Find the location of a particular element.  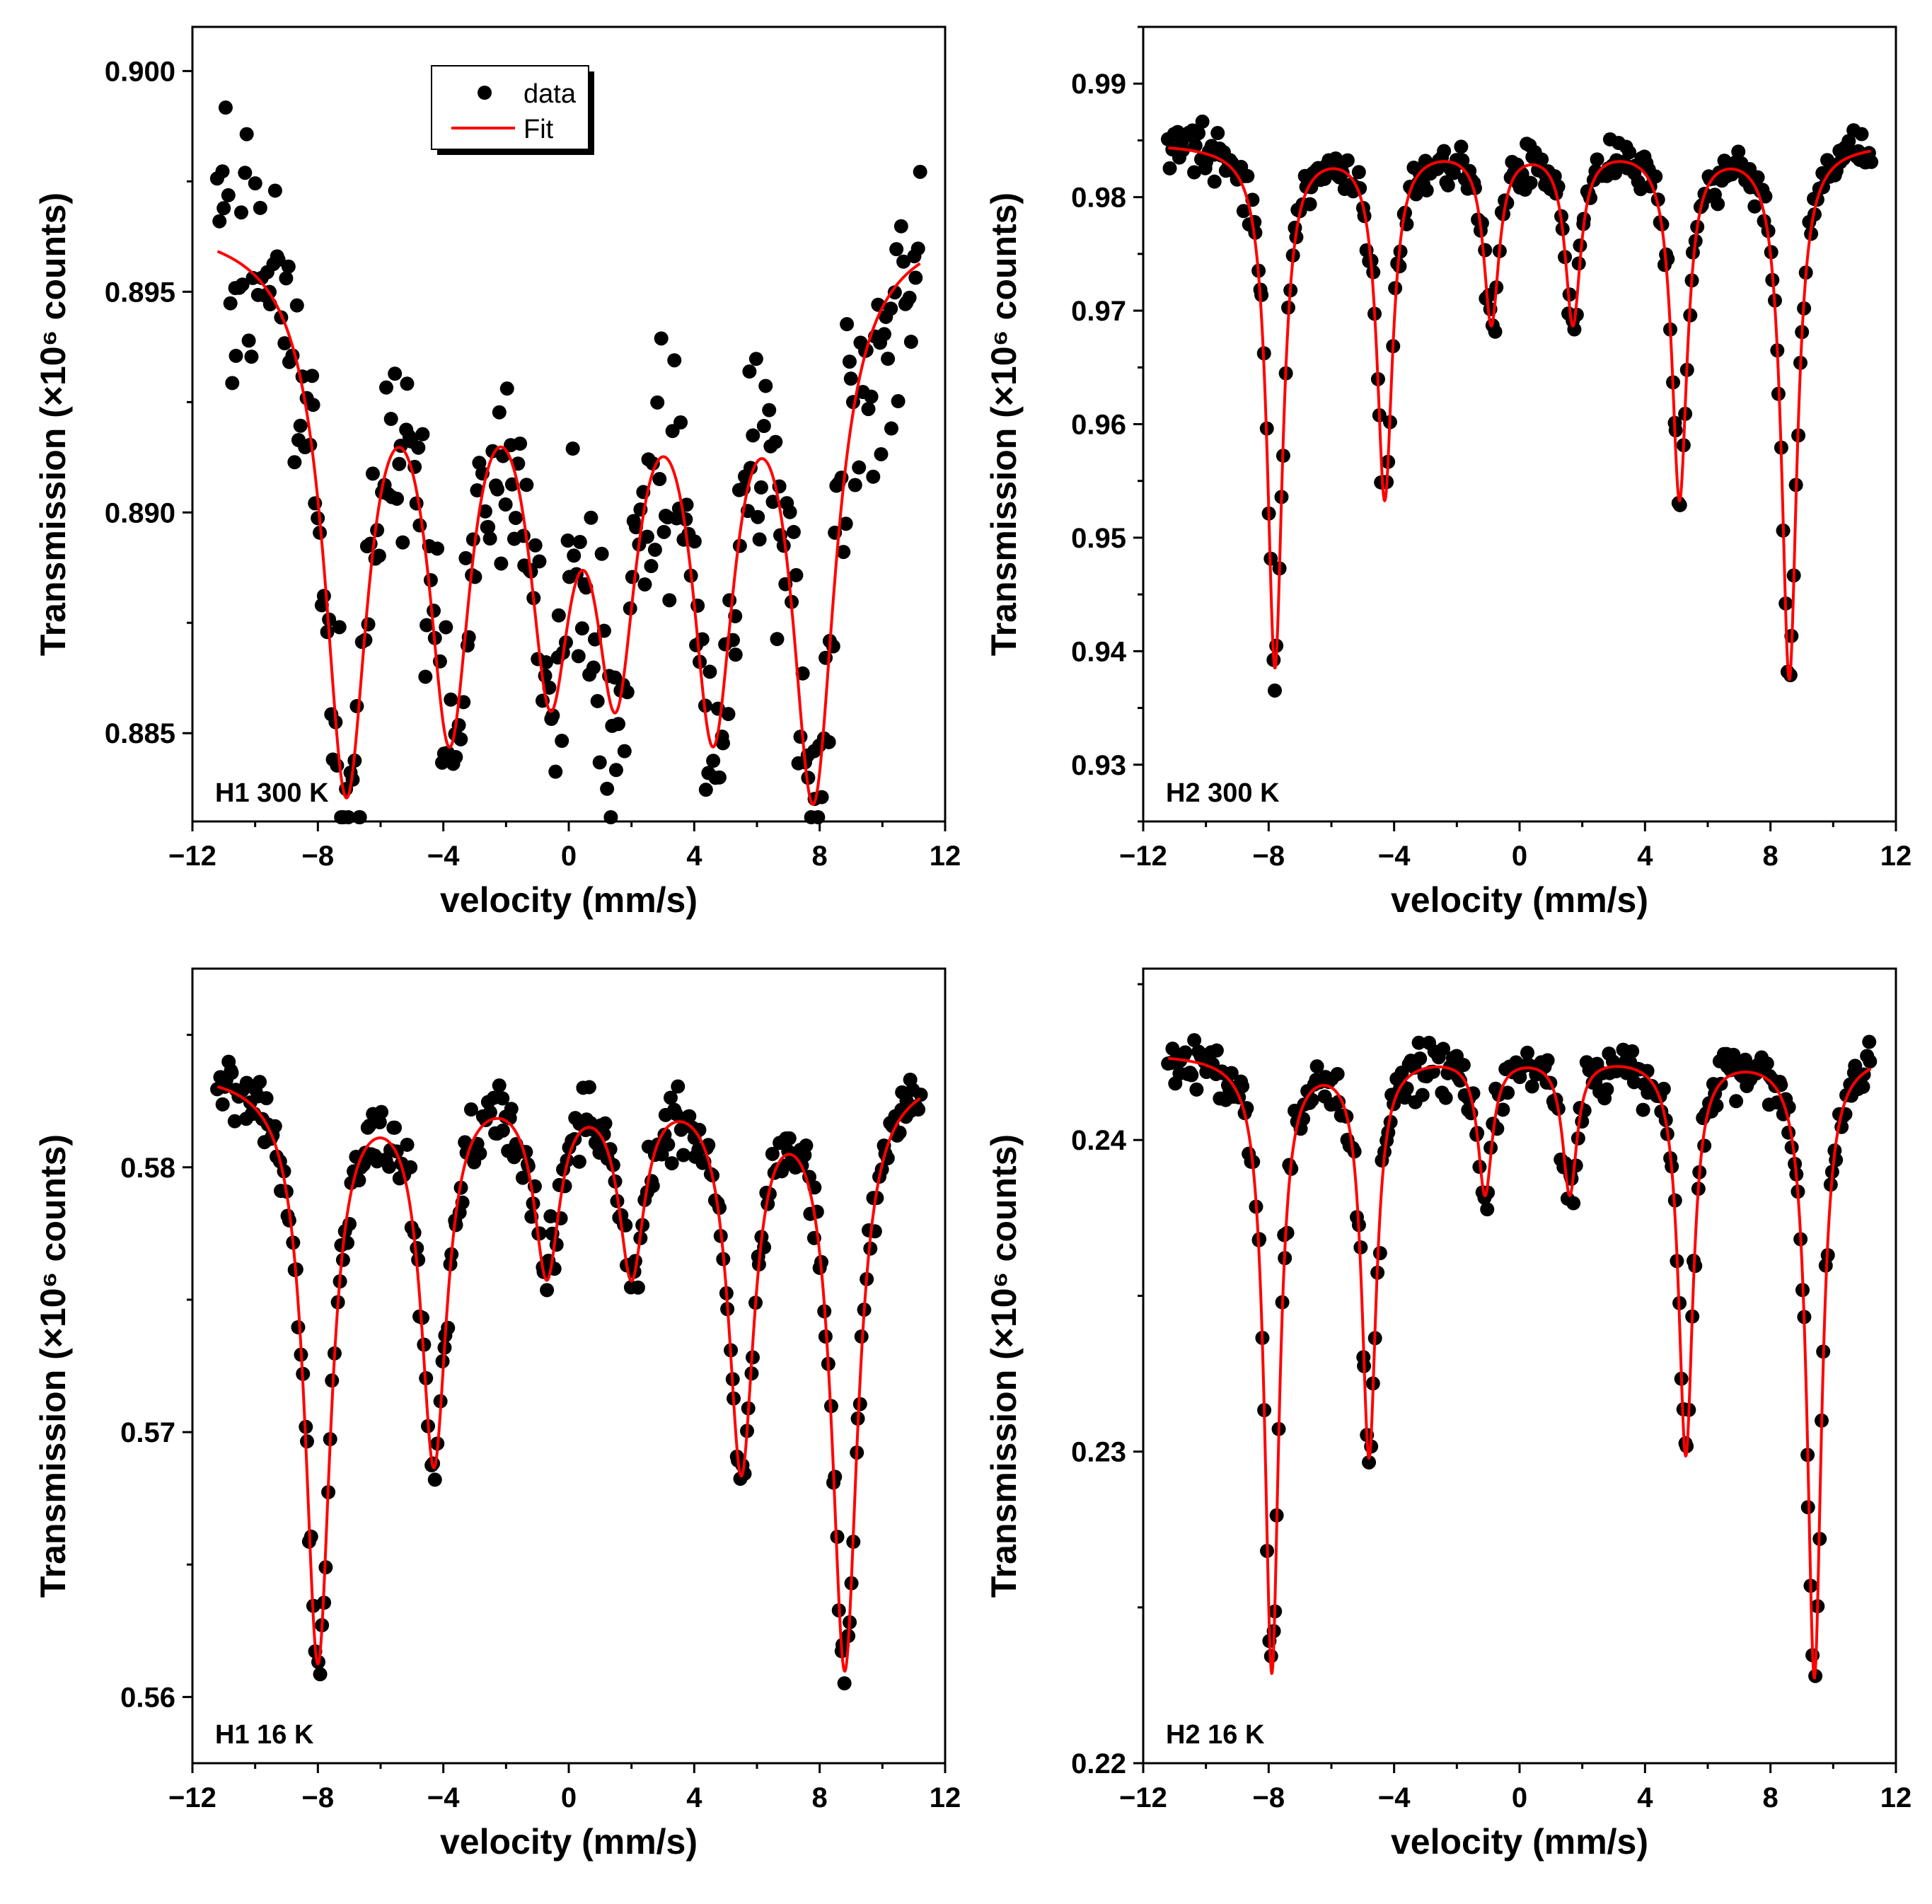

x-tick-label: −4 is located at coordinates (443, 857).